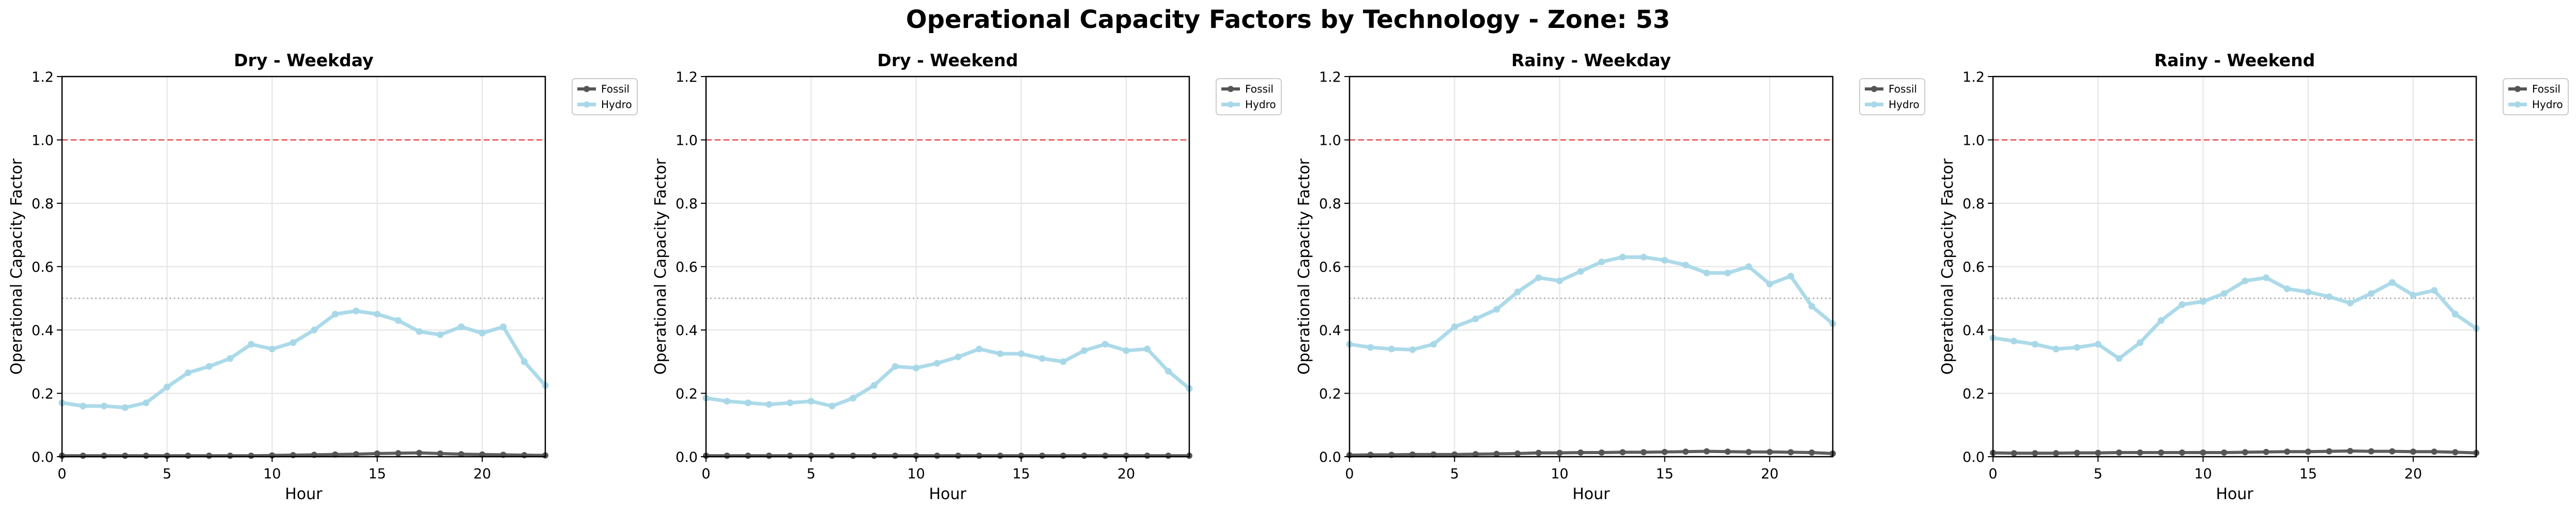 The image size is (2576, 511). Describe the element at coordinates (2235, 60) in the screenshot. I see `chart-title: Rainy - Weekend` at that location.